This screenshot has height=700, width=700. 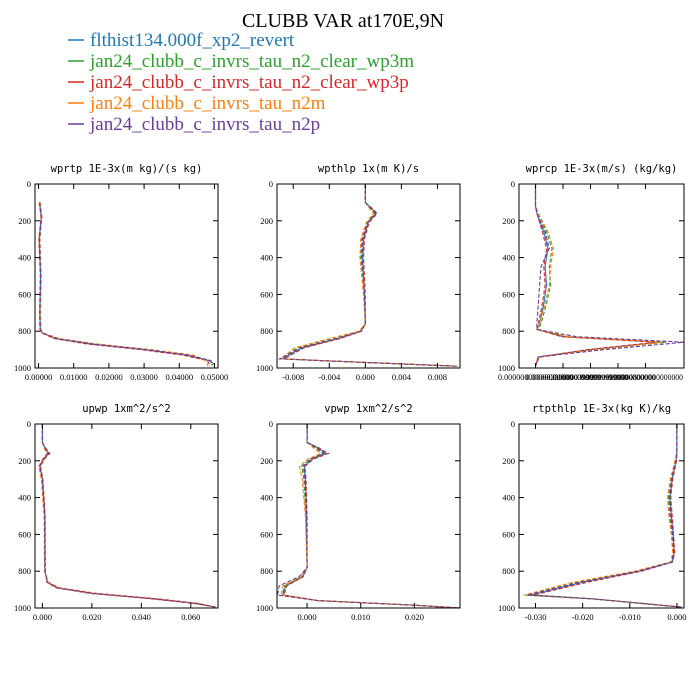 What do you see at coordinates (343, 21) in the screenshot?
I see `figure-title: CLUBB VAR at170E,9N` at bounding box center [343, 21].